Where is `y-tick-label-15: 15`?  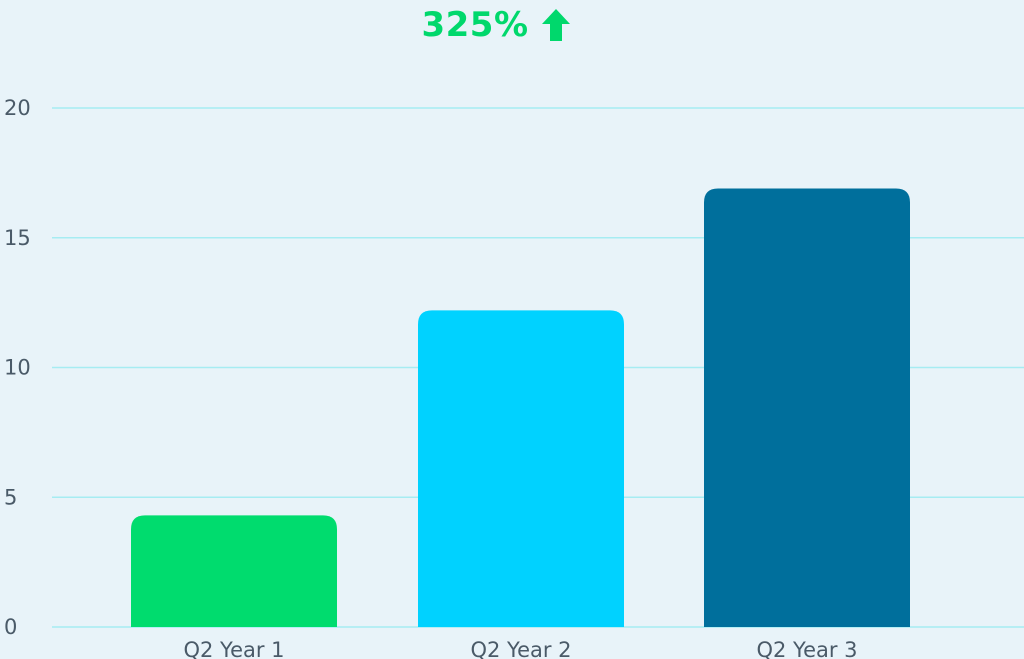 y-tick-label-15: 15 is located at coordinates (17, 238).